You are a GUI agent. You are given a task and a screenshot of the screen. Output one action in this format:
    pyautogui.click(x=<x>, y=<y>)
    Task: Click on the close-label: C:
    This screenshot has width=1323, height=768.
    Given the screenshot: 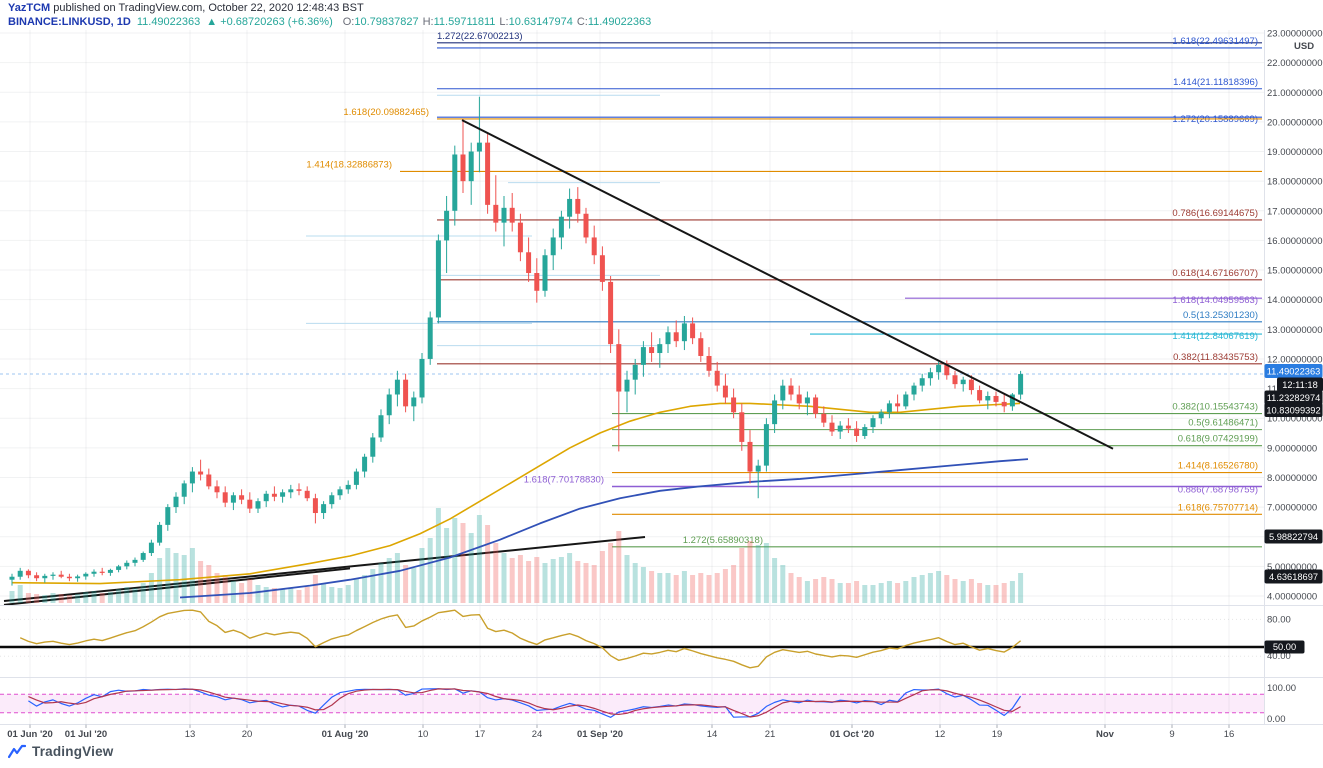 What is the action you would take?
    pyautogui.click(x=582, y=22)
    